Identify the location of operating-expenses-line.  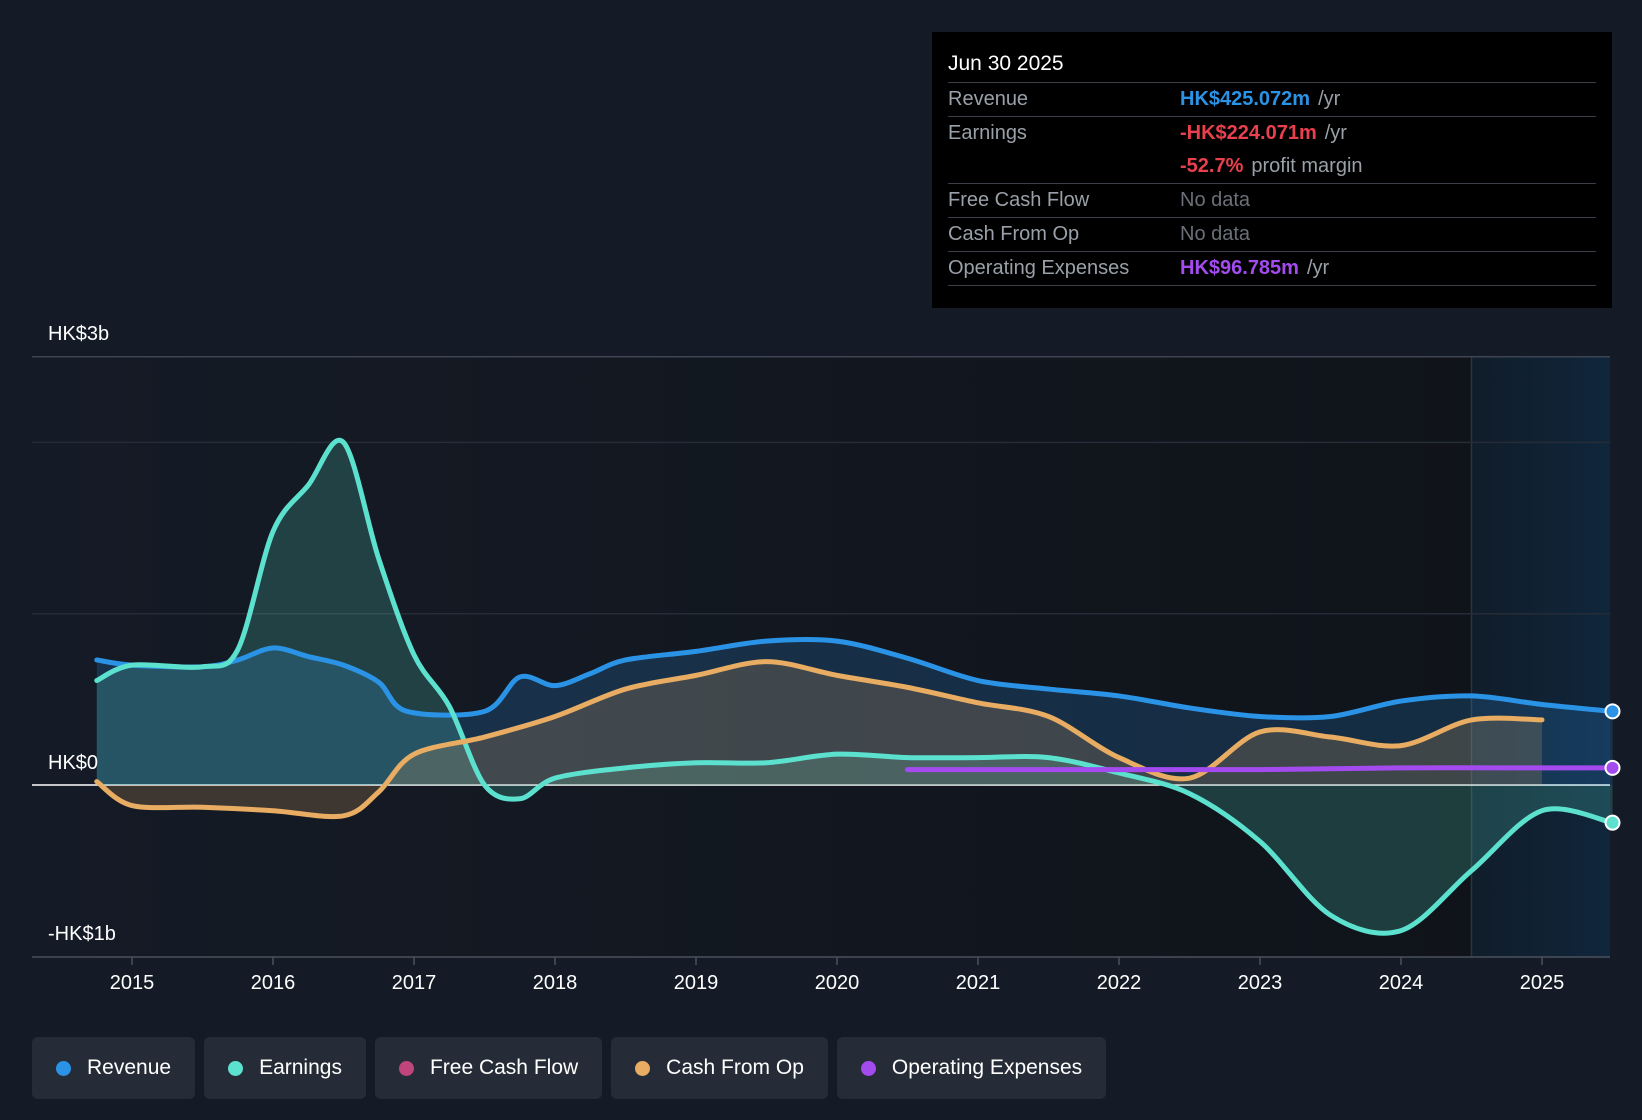
(1260, 769).